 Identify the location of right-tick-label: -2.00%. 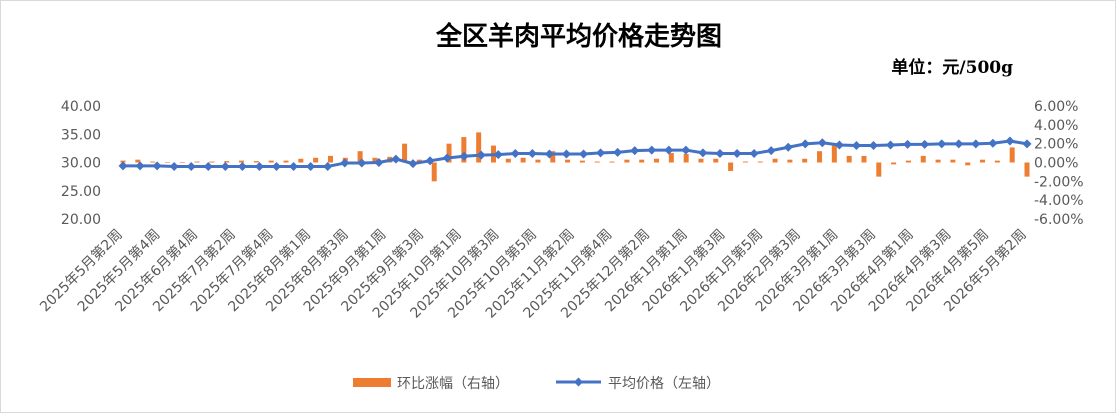
(1059, 182).